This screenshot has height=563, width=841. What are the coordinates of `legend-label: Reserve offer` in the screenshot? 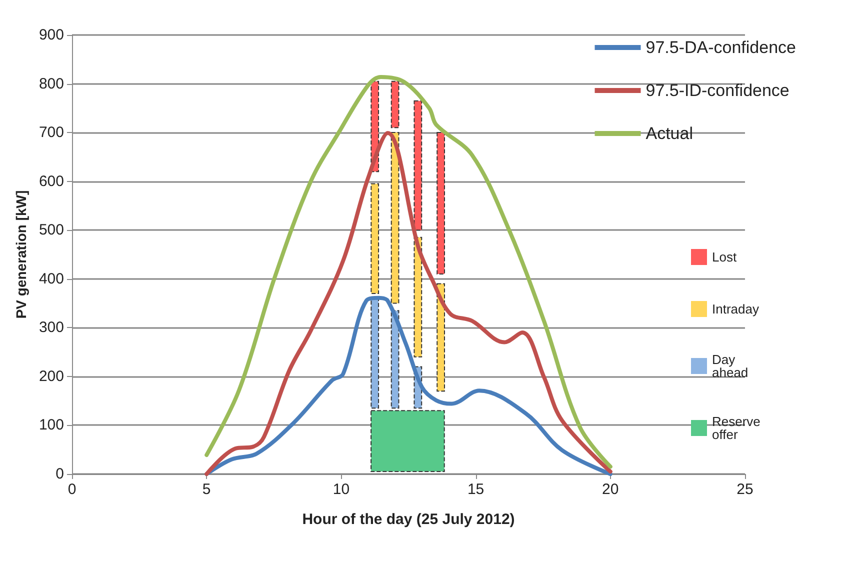 It's located at (738, 428).